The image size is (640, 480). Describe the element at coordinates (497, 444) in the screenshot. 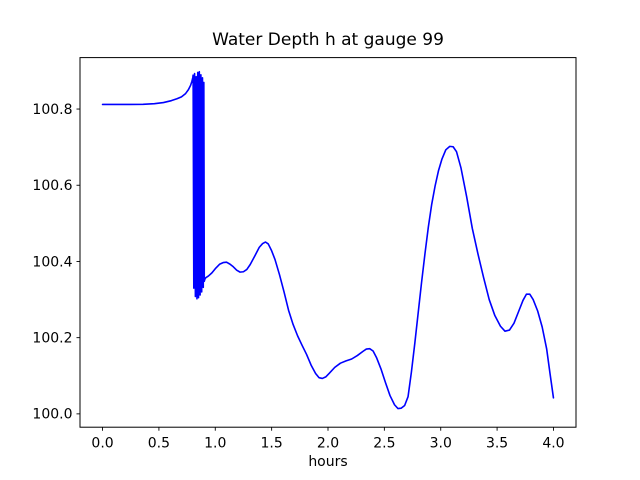

I see `x-tick-label: 3.5` at that location.